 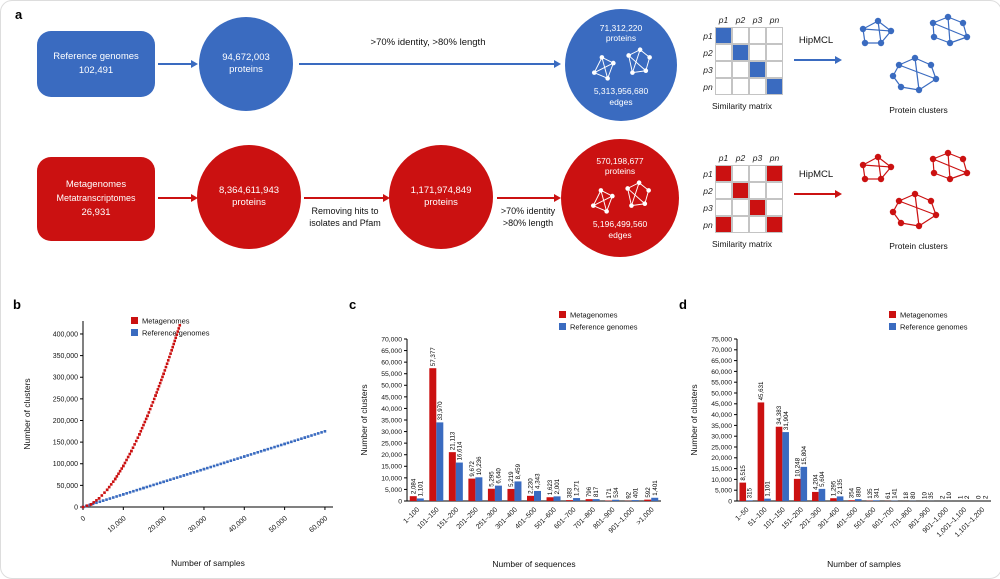 What do you see at coordinates (596, 491) in the screenshot?
I see `svg-text: 817` at bounding box center [596, 491].